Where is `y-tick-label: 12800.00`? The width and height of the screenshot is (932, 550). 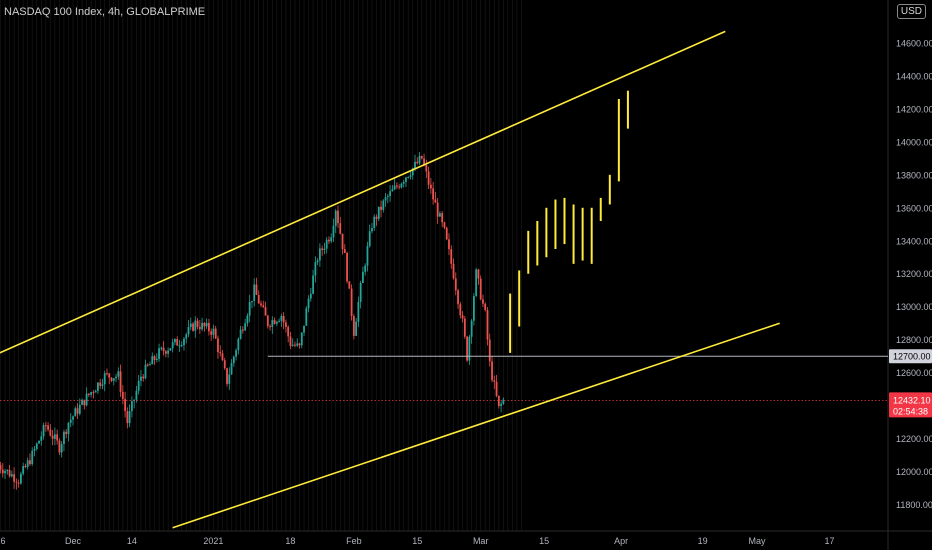
y-tick-label: 12800.00 is located at coordinates (914, 340).